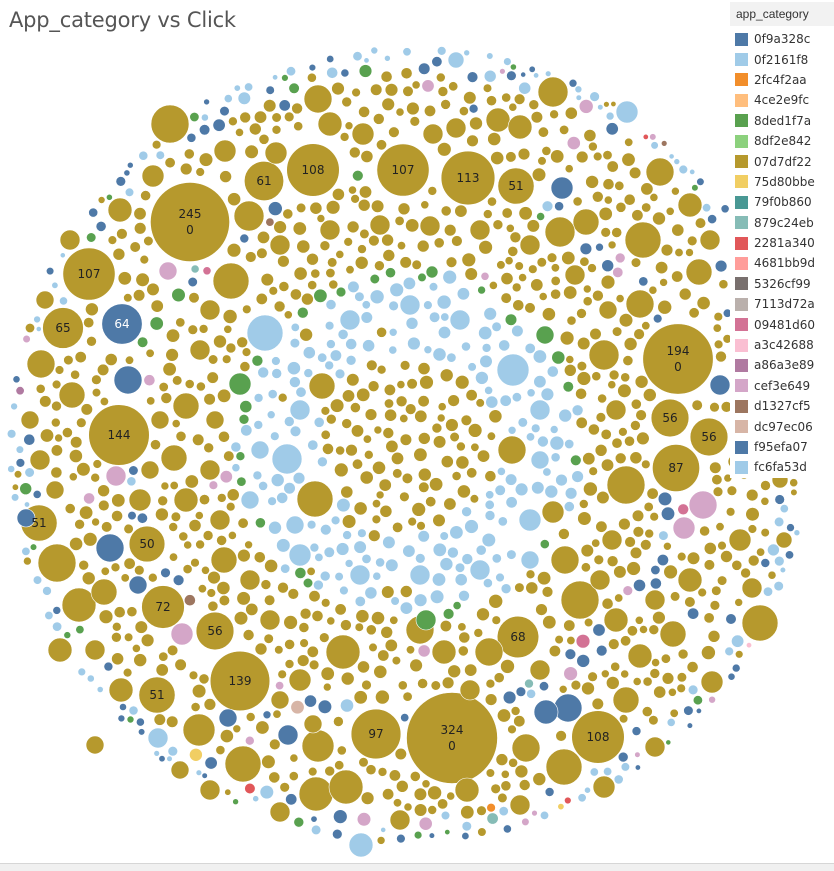 This screenshot has height=871, width=834. What do you see at coordinates (782, 100) in the screenshot?
I see `legend-item: 4ce2e9fc` at bounding box center [782, 100].